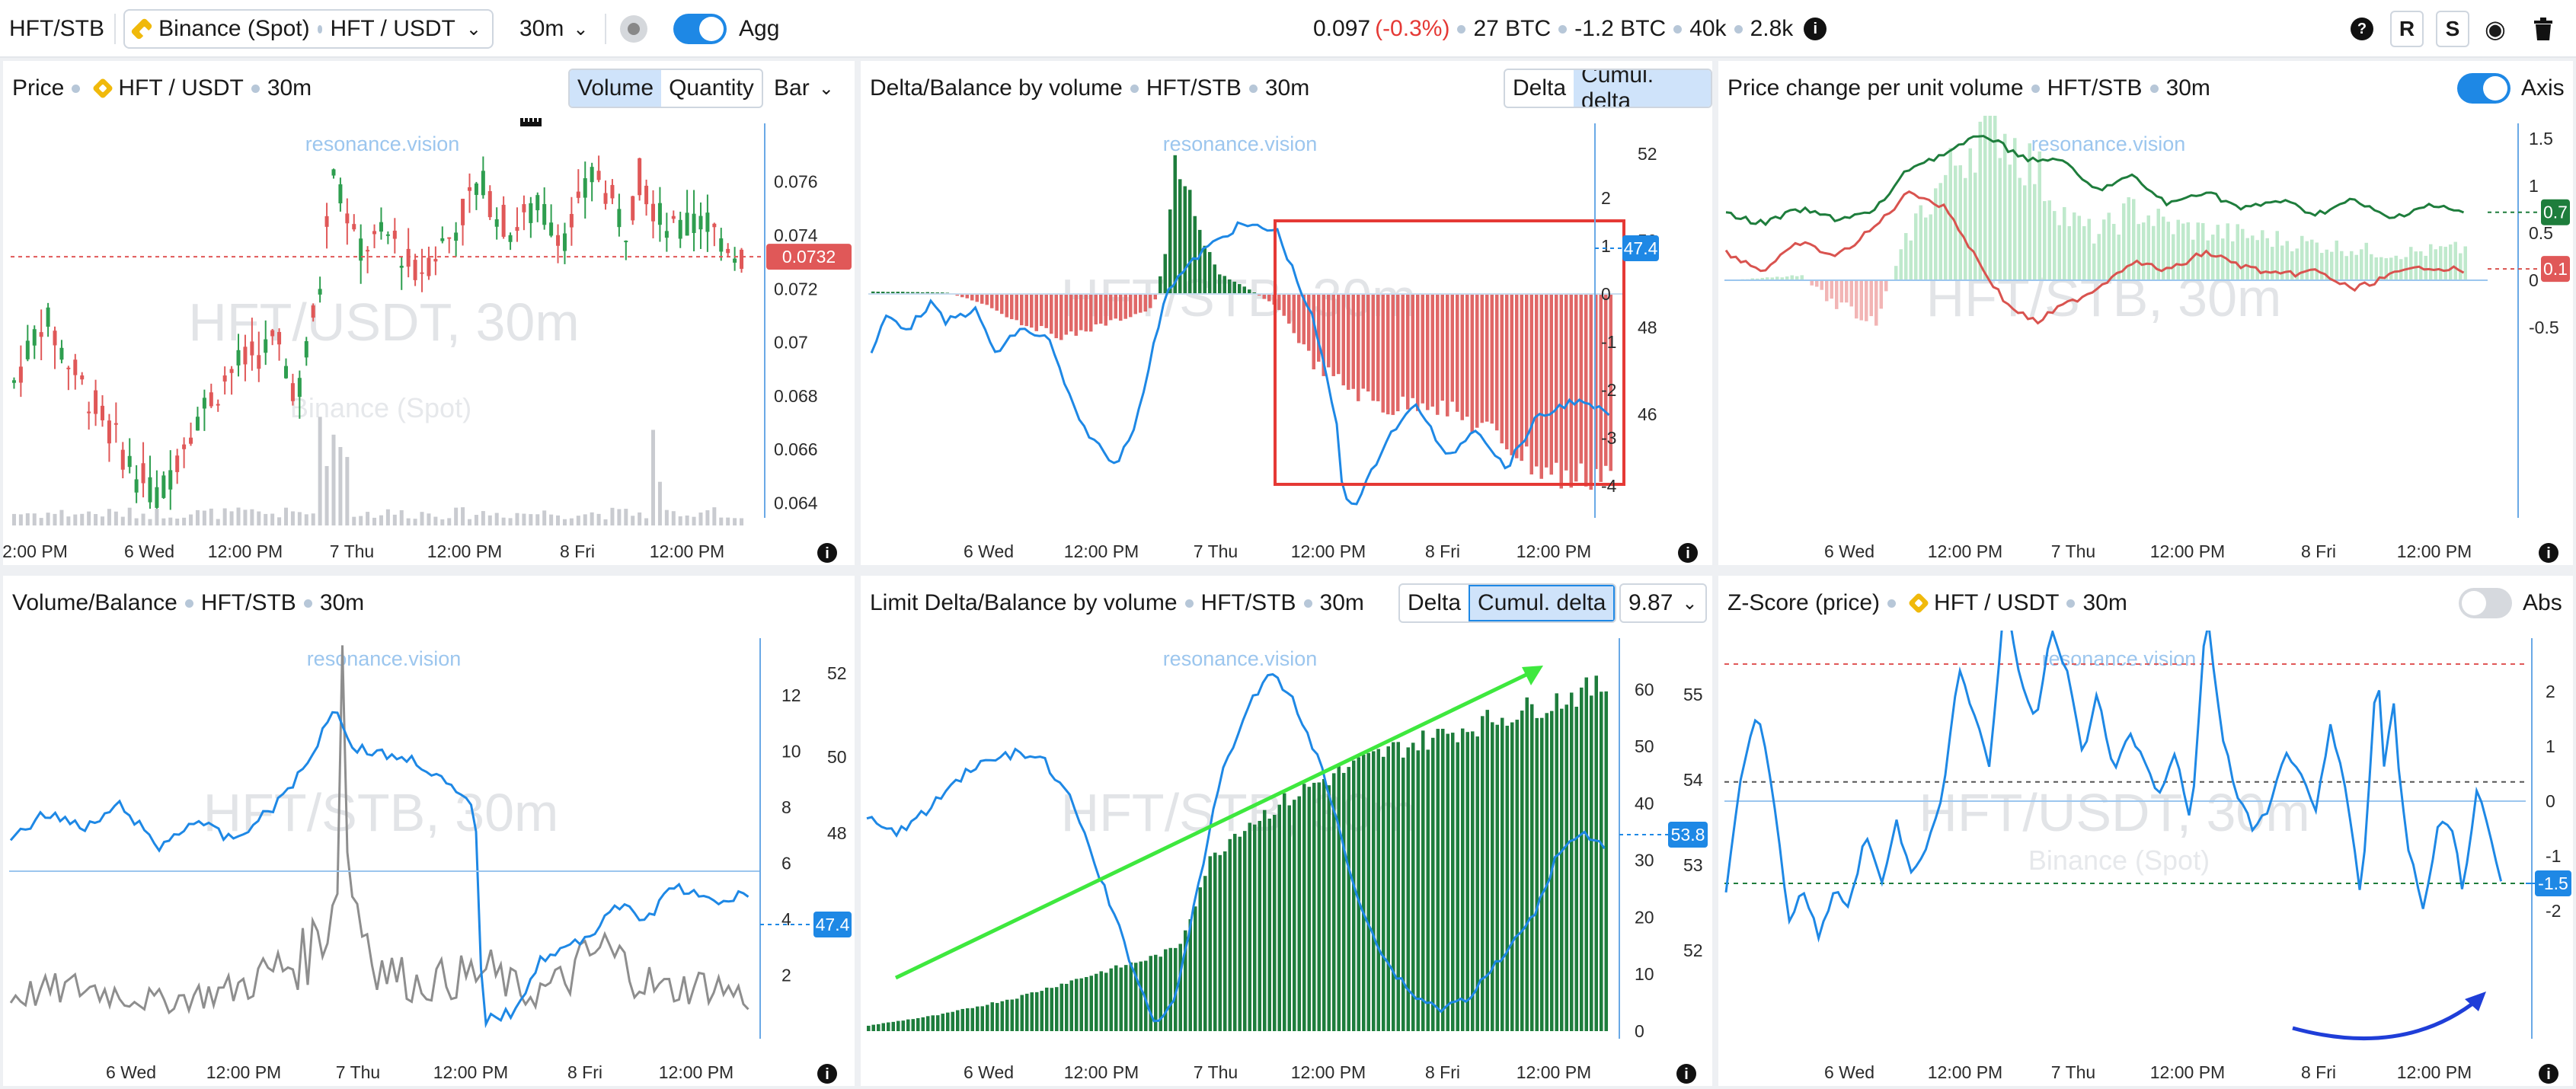  Describe the element at coordinates (2486, 603) in the screenshot. I see `abs-toggle-switch` at that location.